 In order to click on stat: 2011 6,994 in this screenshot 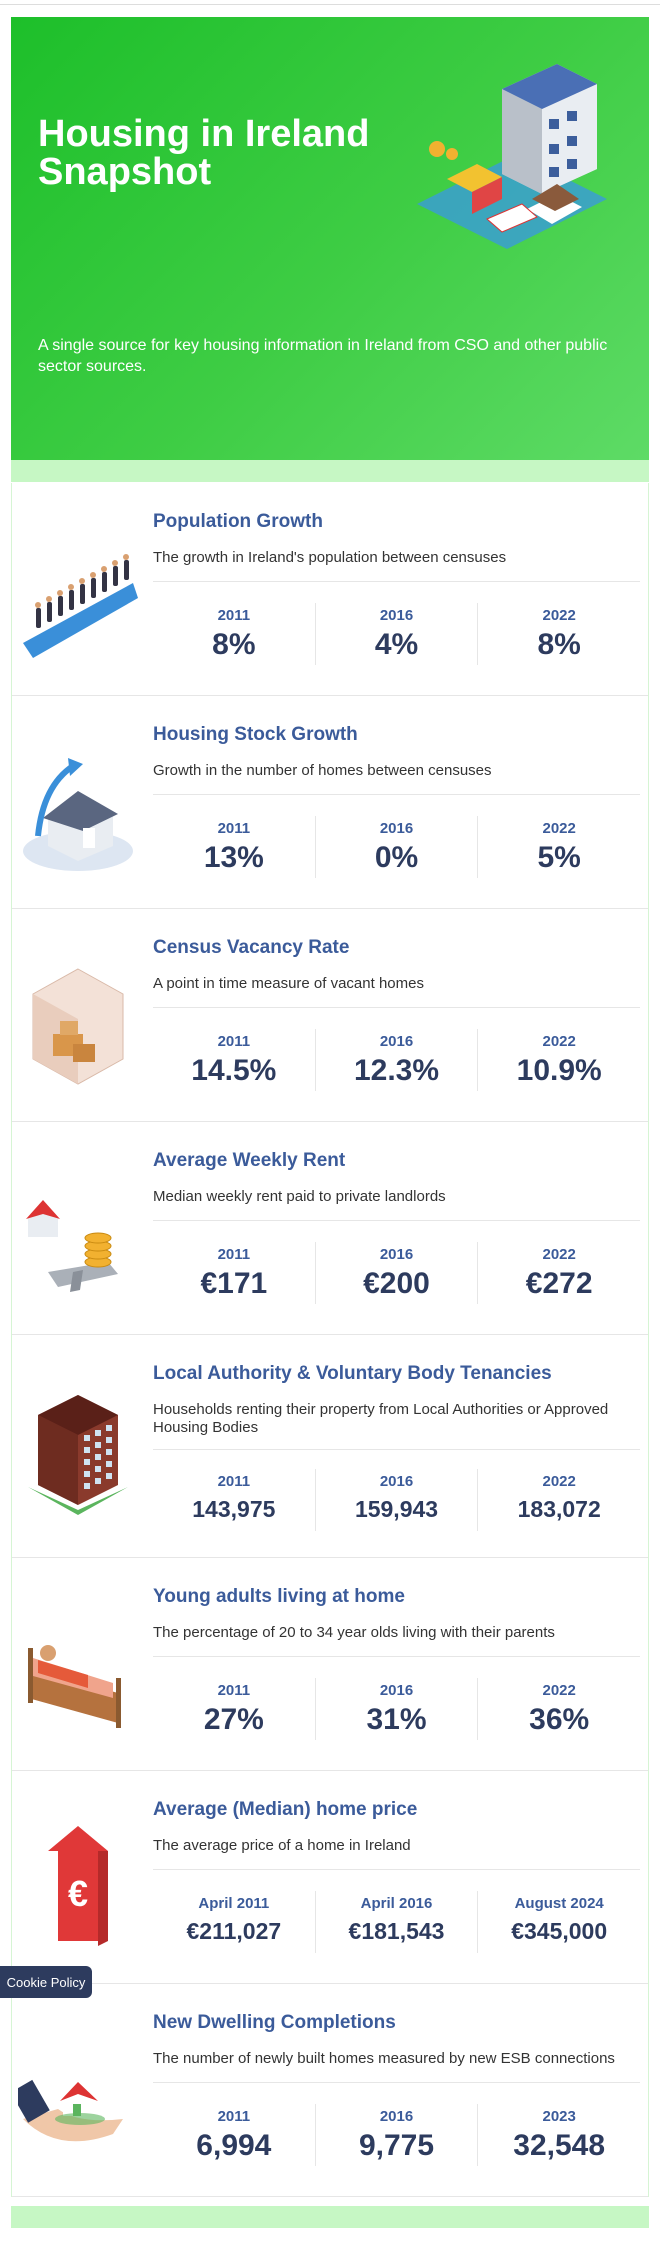, I will do `click(234, 2135)`.